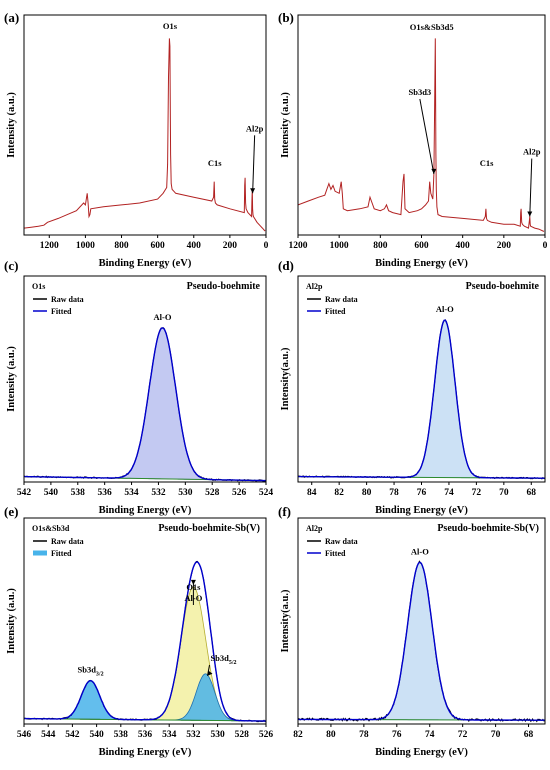 Image resolution: width=550 pixels, height=770 pixels. Describe the element at coordinates (51, 528) in the screenshot. I see `element-label: O1s&Sb3d` at that location.